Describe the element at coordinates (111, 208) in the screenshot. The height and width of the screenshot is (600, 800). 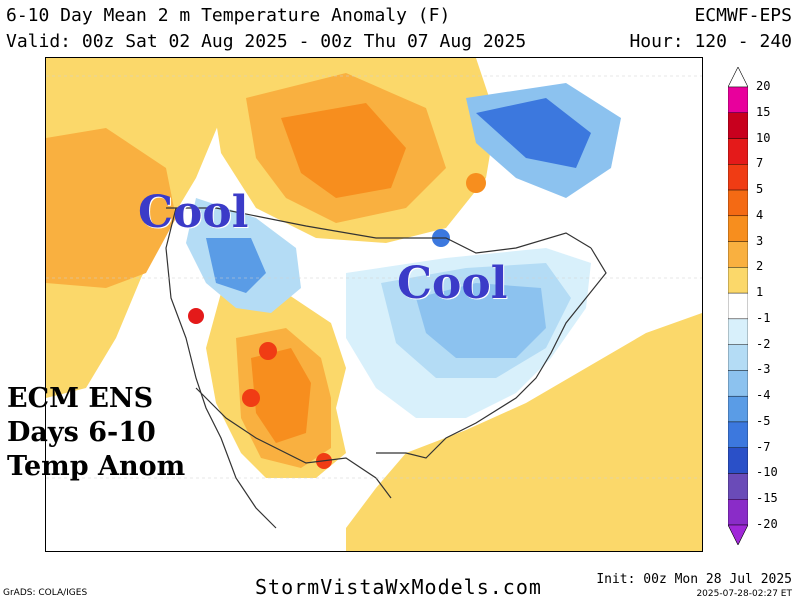
I see `pacific-warm-orange` at that location.